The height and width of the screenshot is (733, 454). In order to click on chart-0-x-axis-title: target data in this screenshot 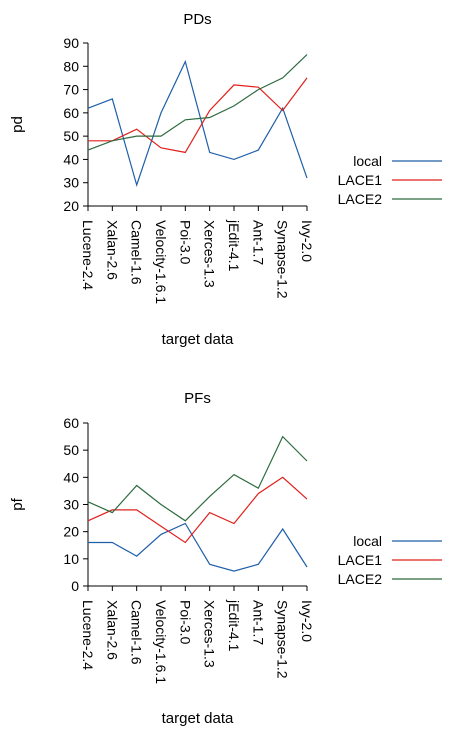, I will do `click(198, 339)`.